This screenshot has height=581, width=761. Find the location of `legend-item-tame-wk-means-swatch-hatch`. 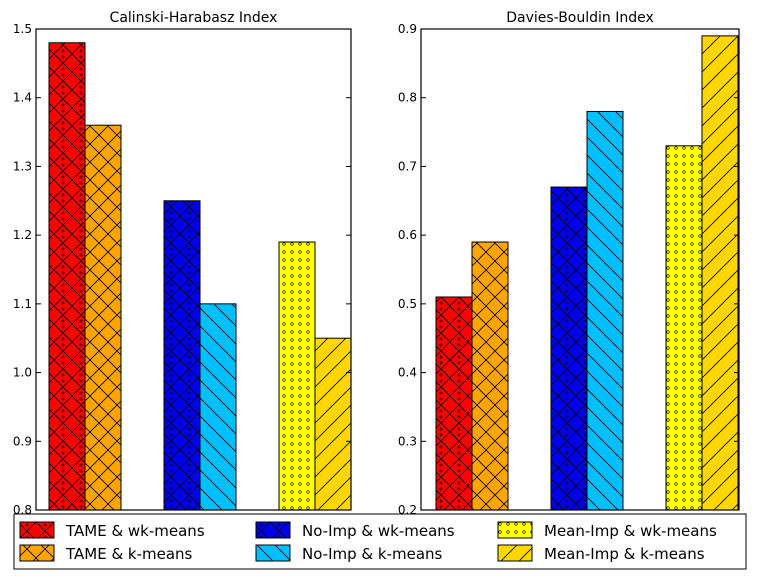

legend-item-tame-wk-means-swatch-hatch is located at coordinates (37, 530).